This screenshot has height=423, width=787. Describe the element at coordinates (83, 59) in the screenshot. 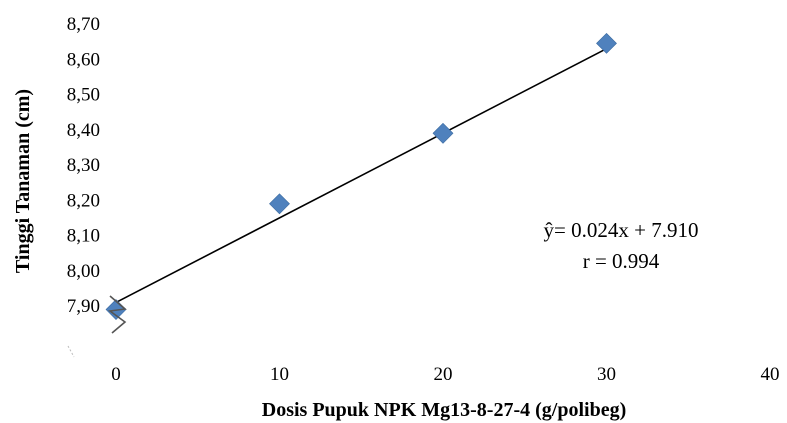

I see `y-tick-label: 8,60` at that location.